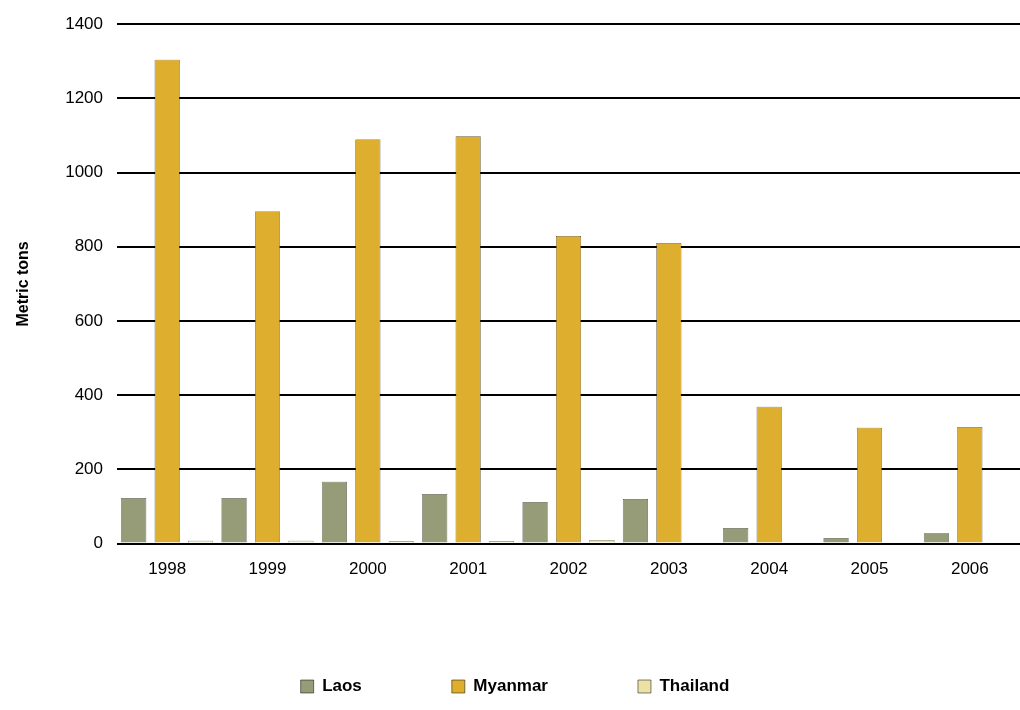 The height and width of the screenshot is (710, 1020). What do you see at coordinates (969, 569) in the screenshot?
I see `x-tick-label: 2006` at bounding box center [969, 569].